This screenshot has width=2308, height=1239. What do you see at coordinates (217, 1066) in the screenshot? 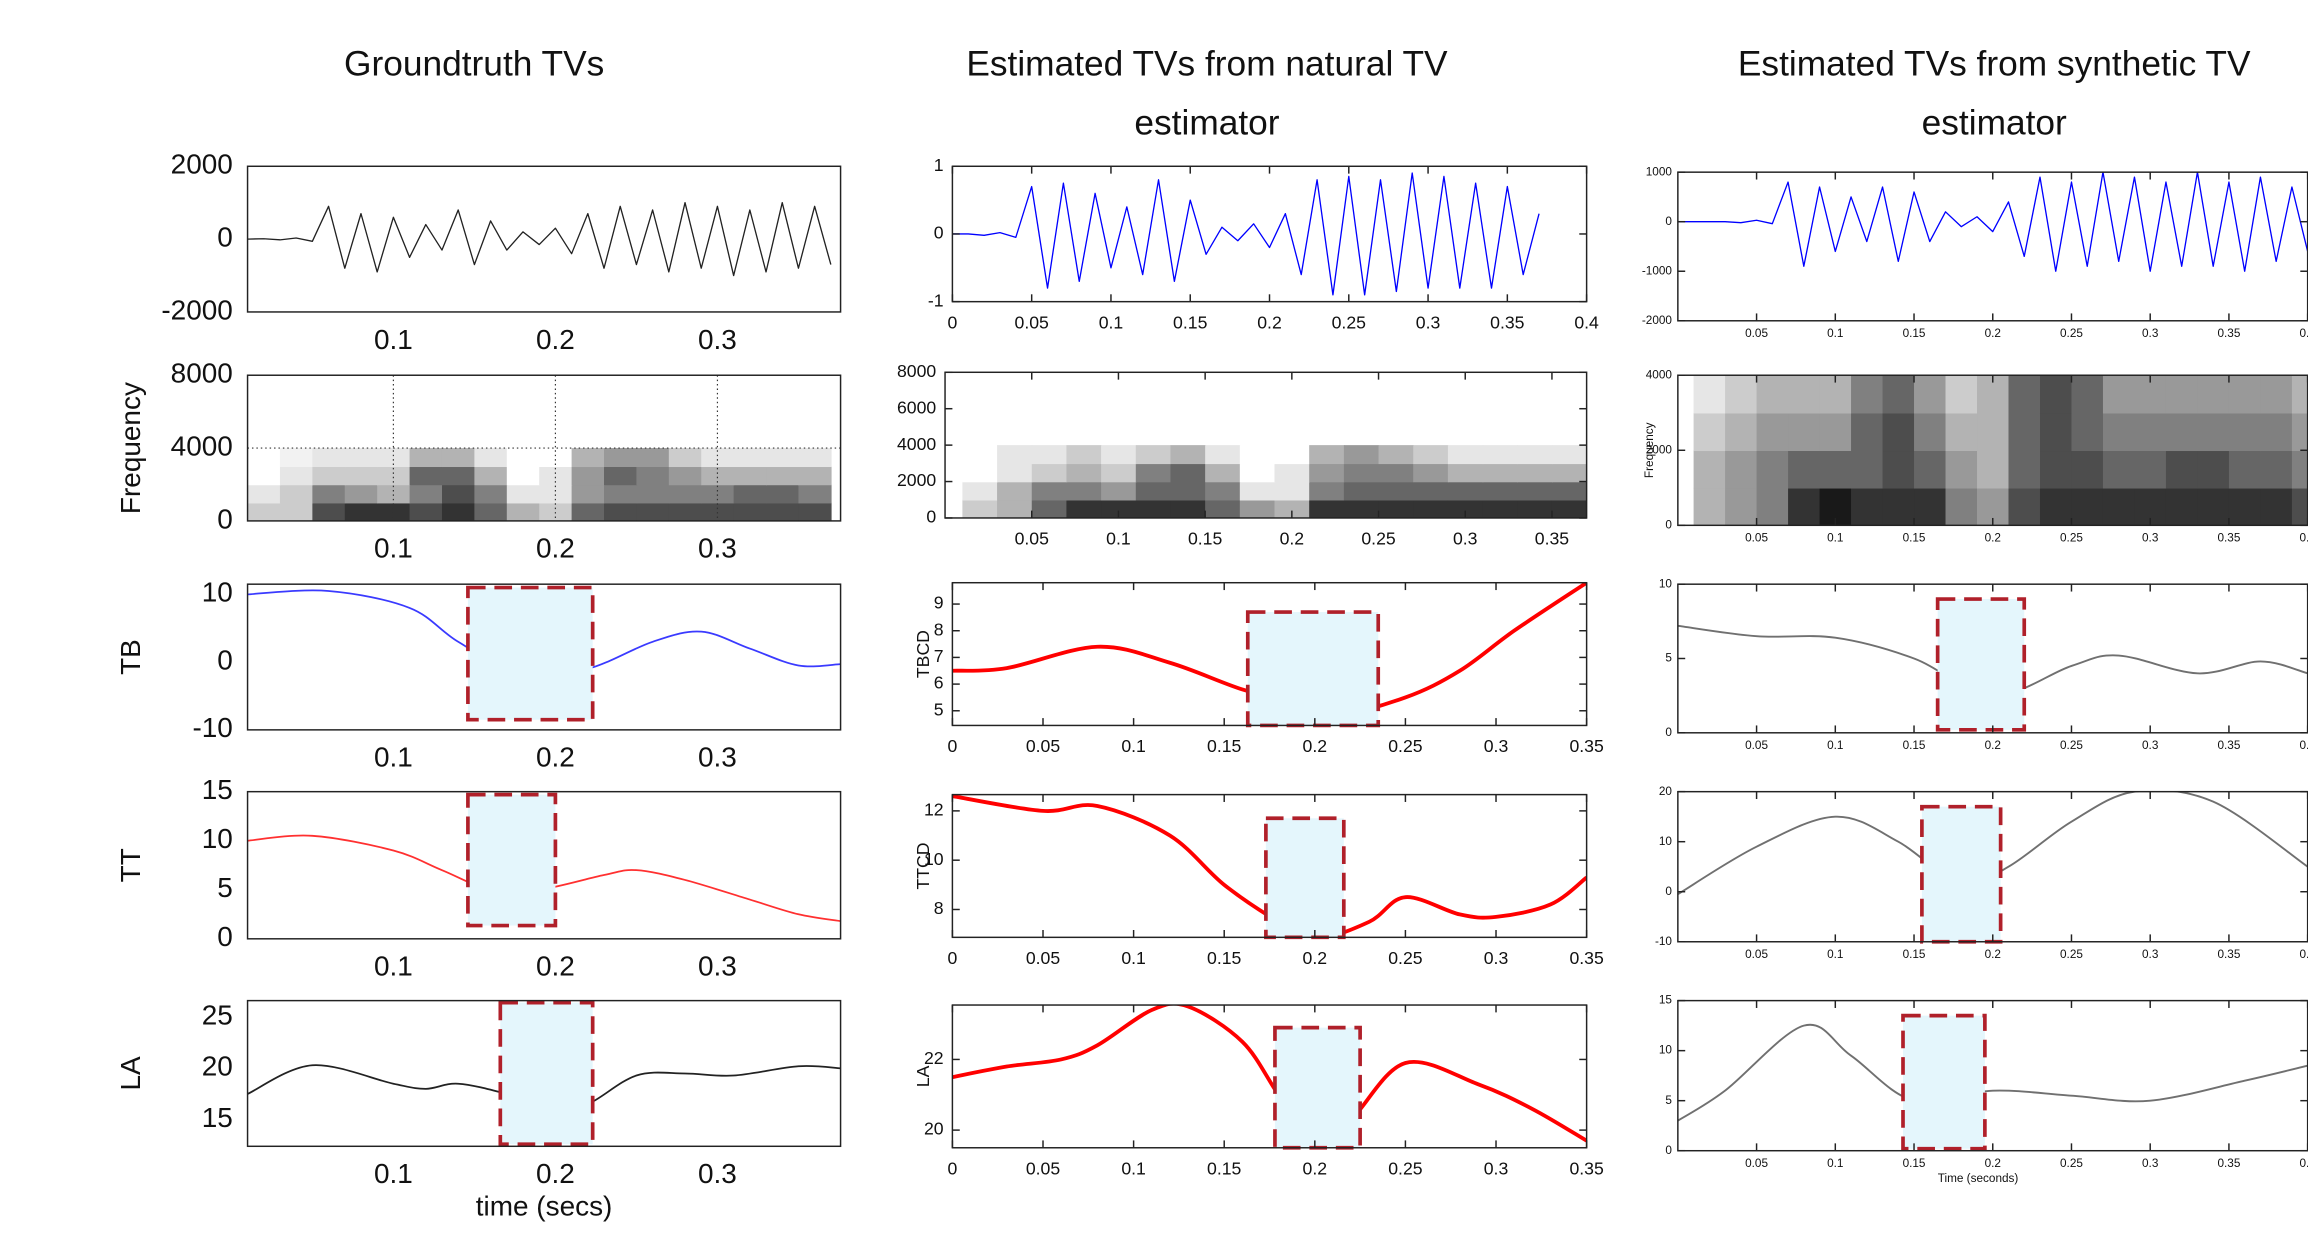
I see `y-tick-label: 20` at bounding box center [217, 1066].